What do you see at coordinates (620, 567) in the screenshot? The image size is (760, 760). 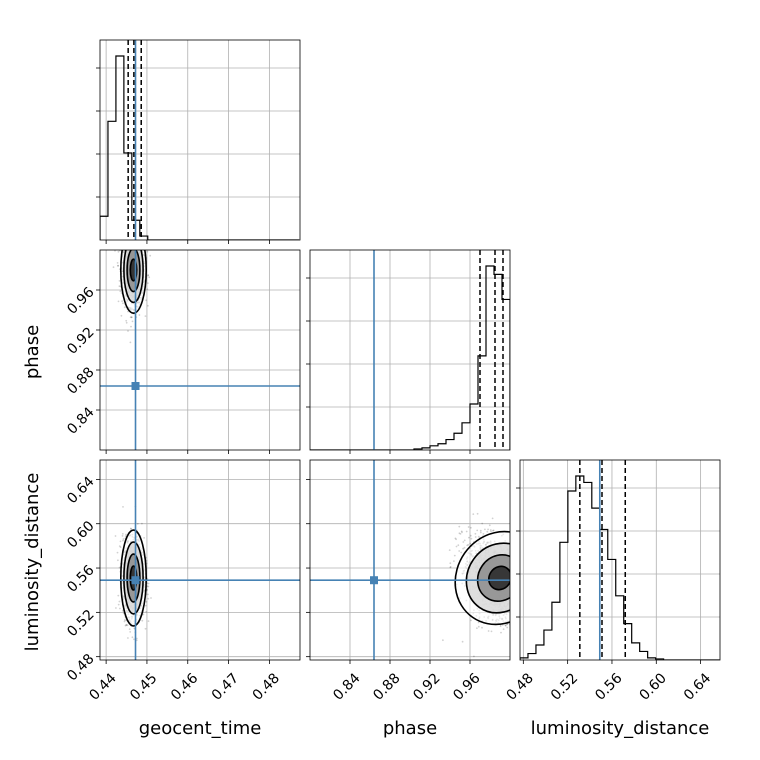 I see `histogram-luminosity_distance` at bounding box center [620, 567].